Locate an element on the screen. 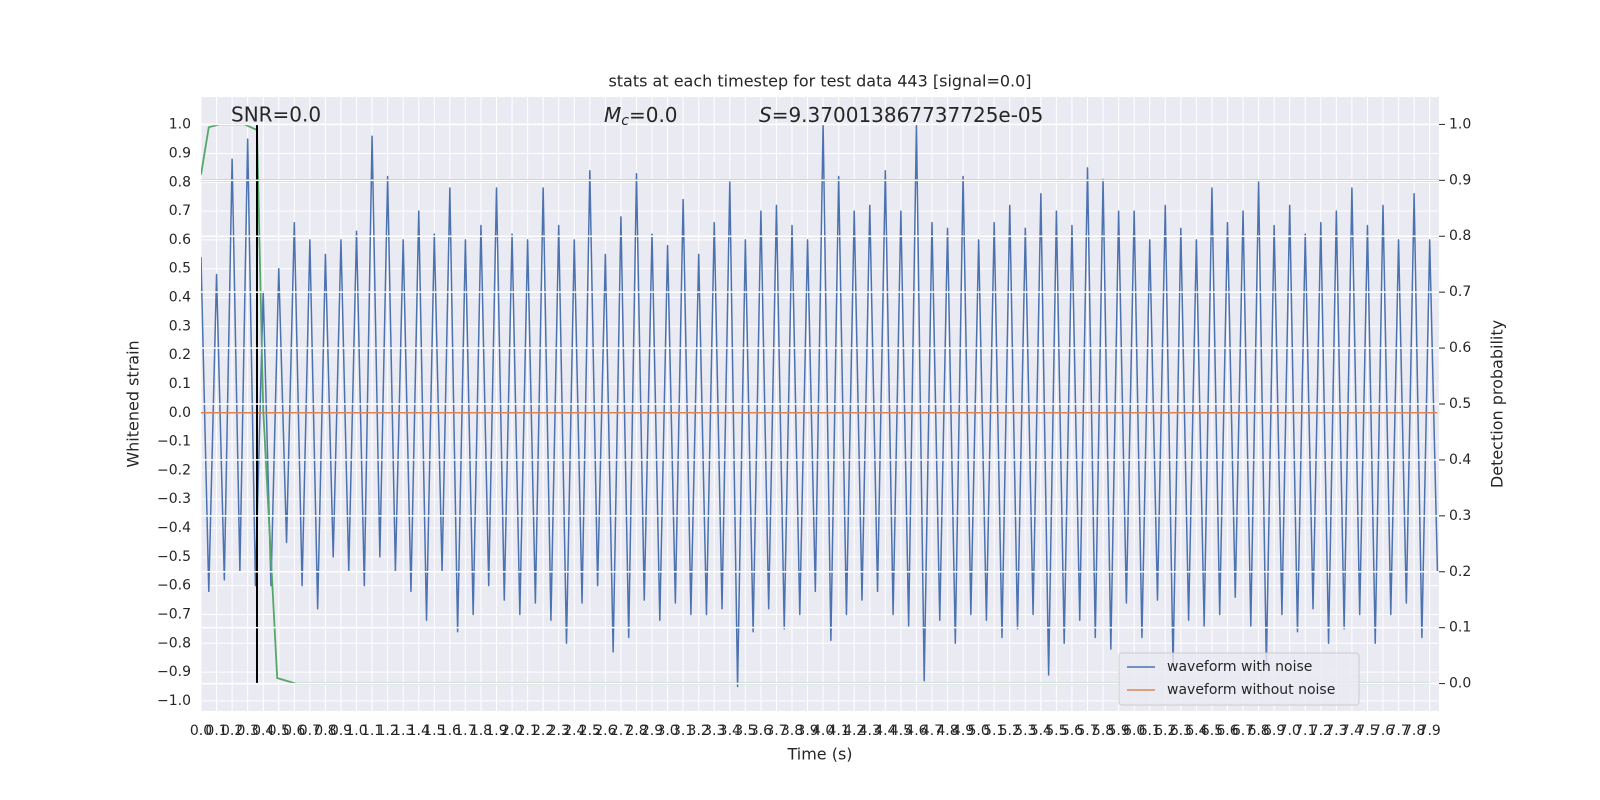 The image size is (1600, 800). y2-tick-label: 0.1 is located at coordinates (1460, 628).